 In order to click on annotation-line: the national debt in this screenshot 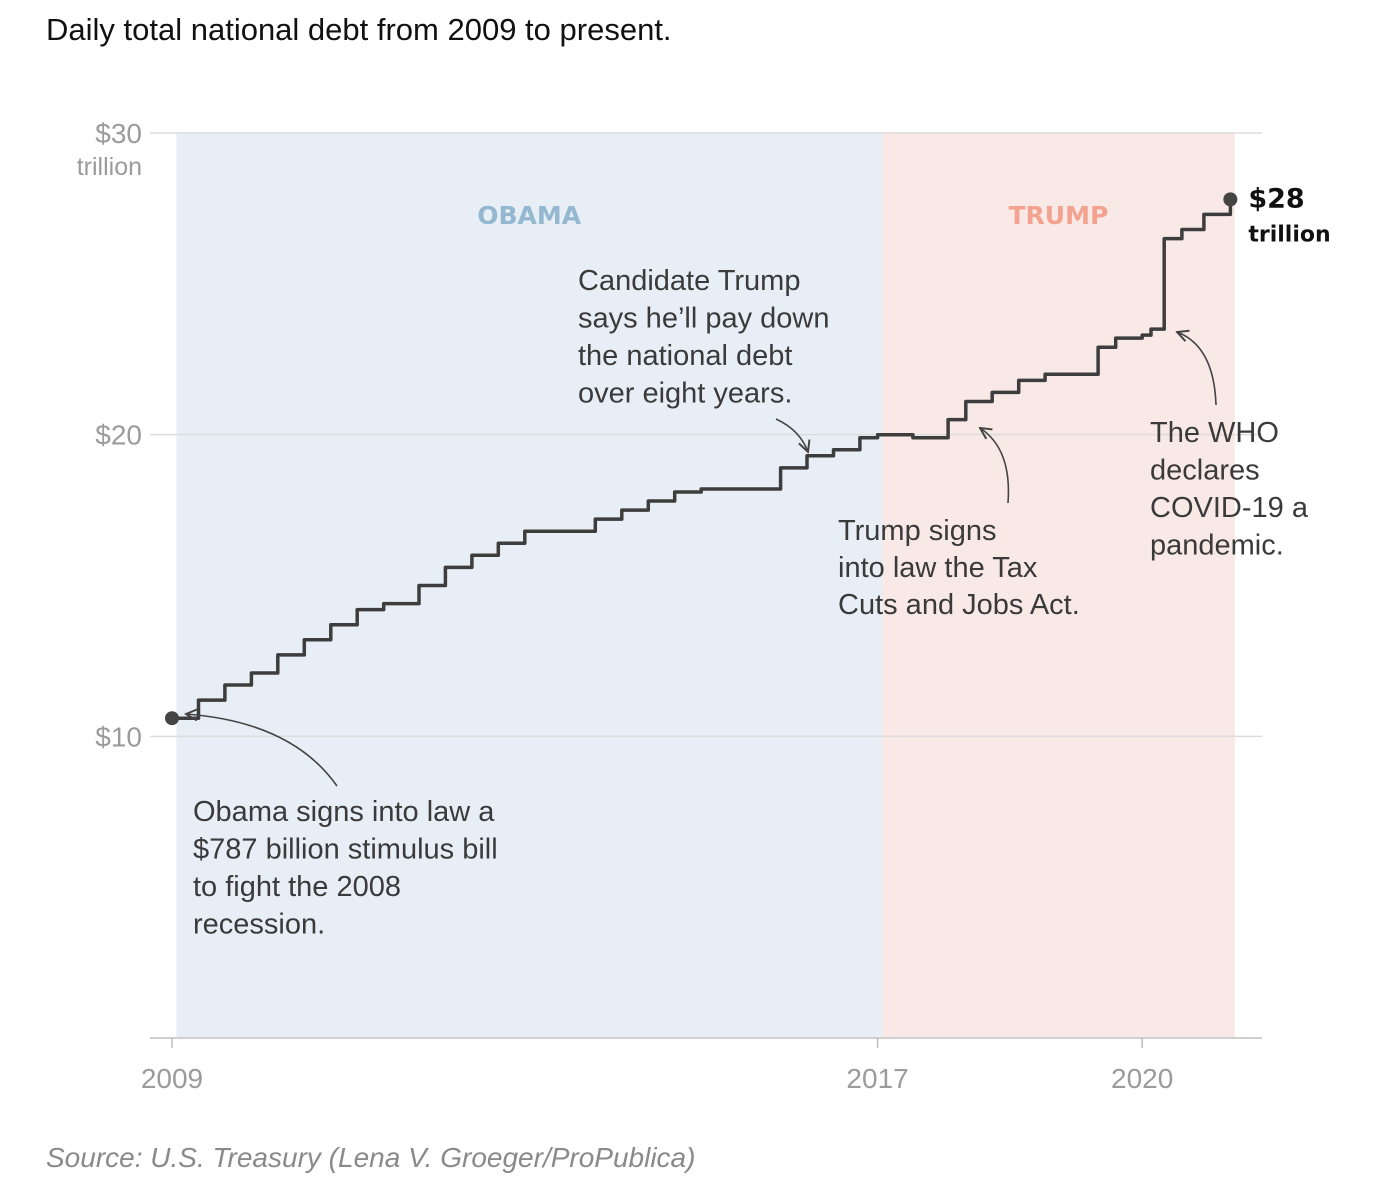, I will do `click(685, 356)`.